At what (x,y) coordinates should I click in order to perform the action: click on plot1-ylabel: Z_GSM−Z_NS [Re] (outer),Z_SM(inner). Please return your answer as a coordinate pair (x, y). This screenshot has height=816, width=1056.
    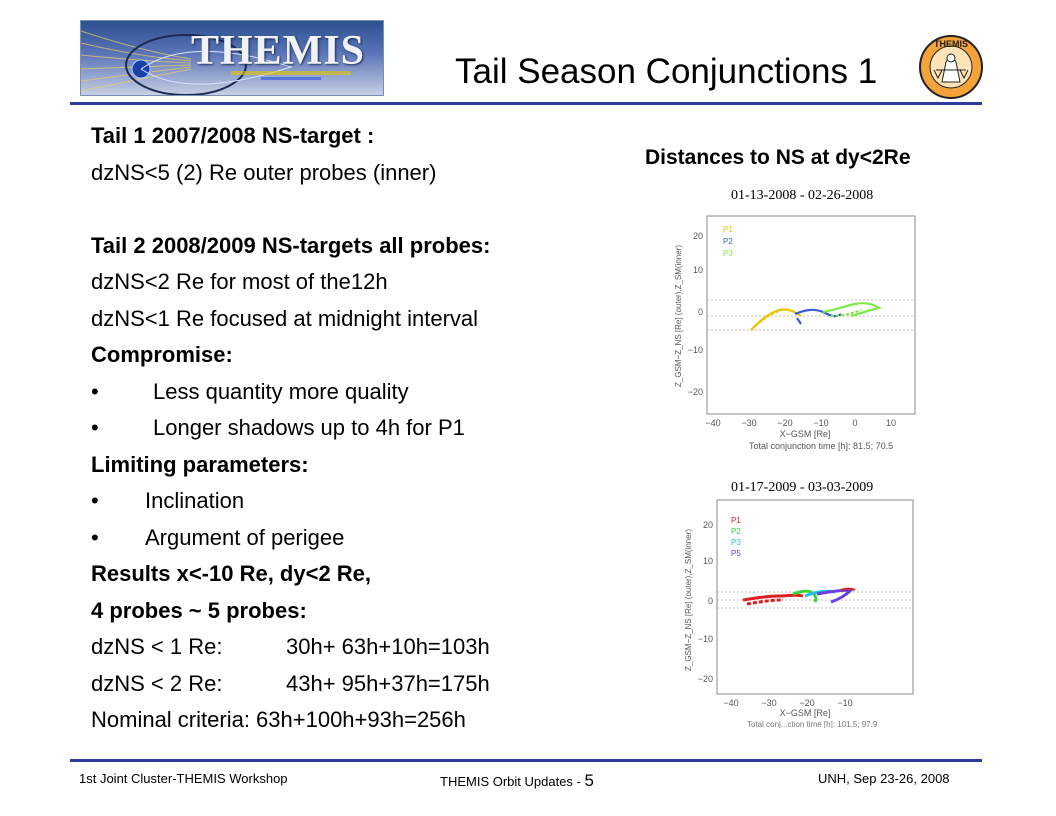
    Looking at the image, I should click on (678, 316).